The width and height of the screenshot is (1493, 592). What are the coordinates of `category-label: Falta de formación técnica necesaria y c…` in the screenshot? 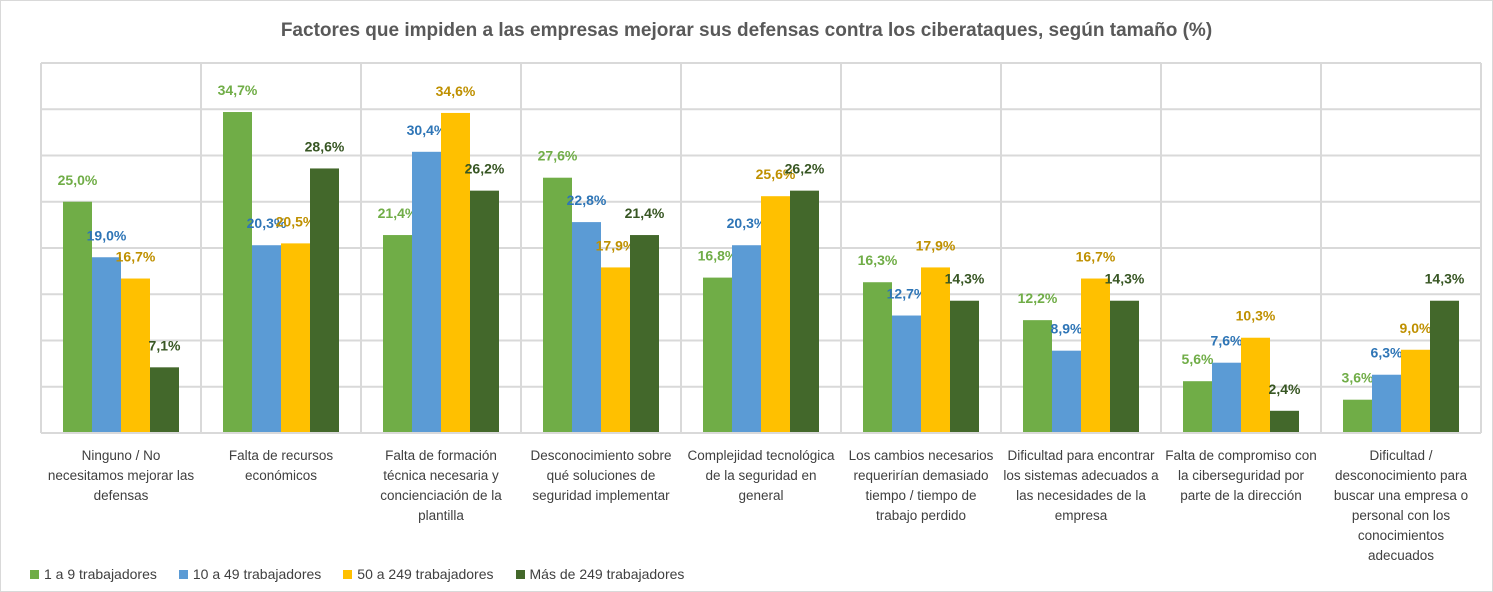 It's located at (441, 485).